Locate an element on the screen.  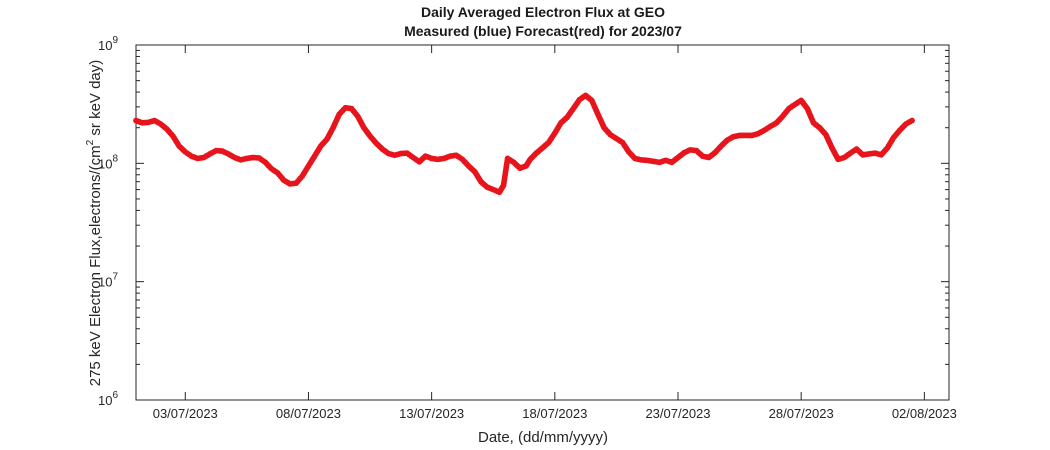
x-tick-label: 28/07/2023 is located at coordinates (801, 413).